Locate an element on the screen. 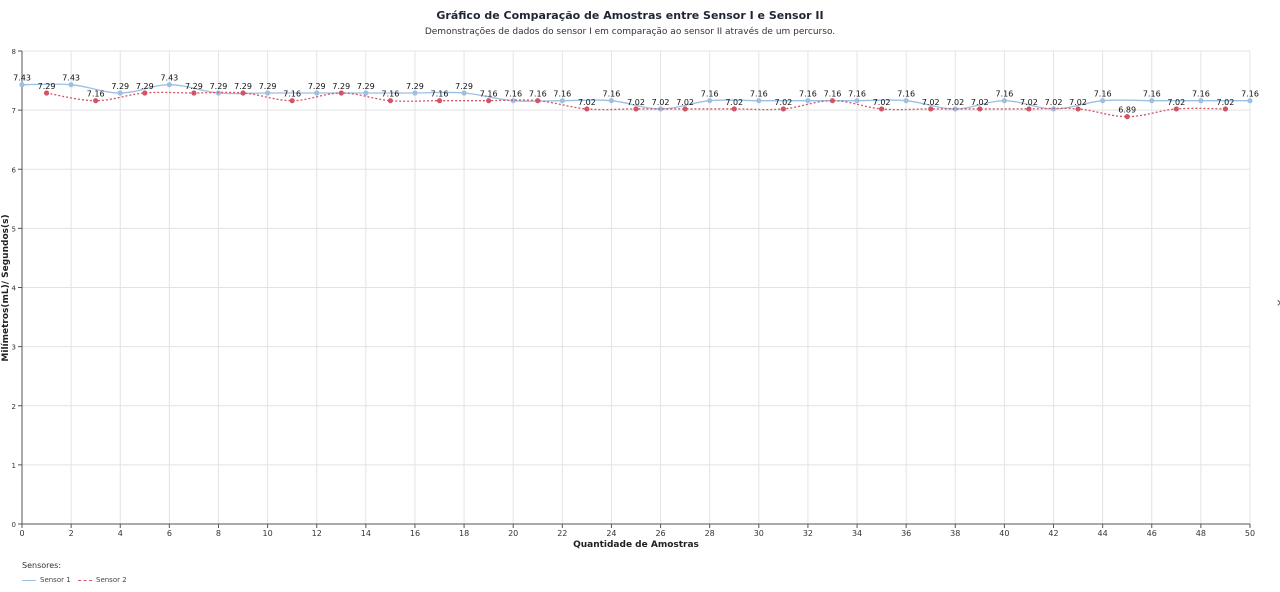  x-tick-label: 26 is located at coordinates (660, 533).